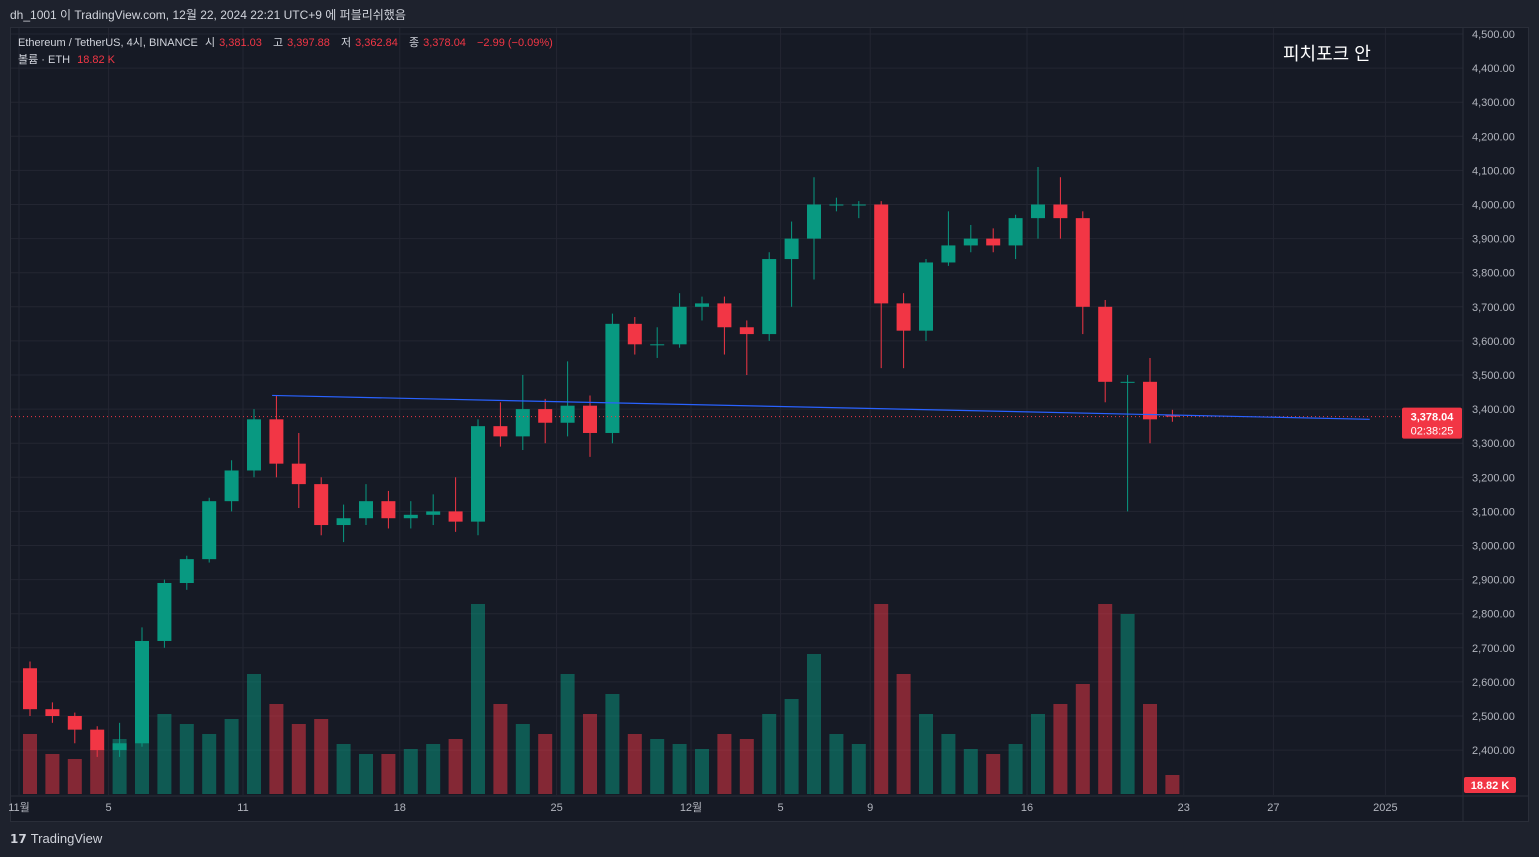  I want to click on price-tick-label: 4,300.00, so click(1493, 103).